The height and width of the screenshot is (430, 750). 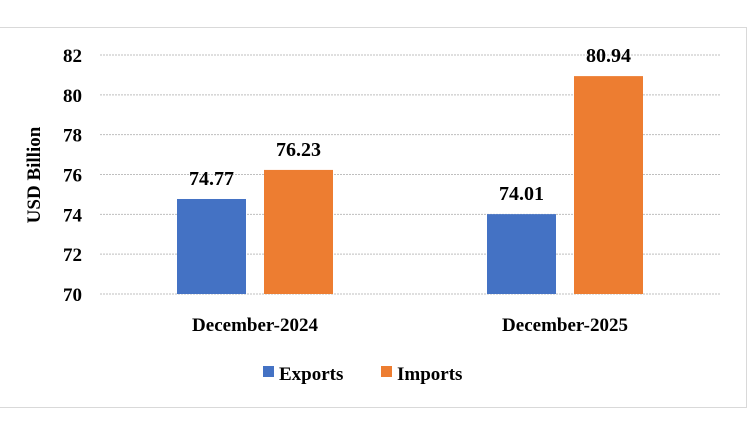 I want to click on legend-swatch-exports, so click(x=268, y=371).